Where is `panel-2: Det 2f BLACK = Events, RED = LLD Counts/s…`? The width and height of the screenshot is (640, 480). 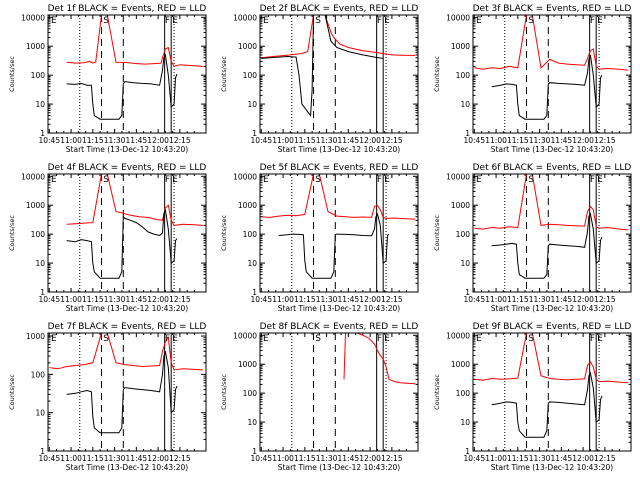 panel-2: Det 2f BLACK = Events, RED = LLD Counts/s… is located at coordinates (319, 79).